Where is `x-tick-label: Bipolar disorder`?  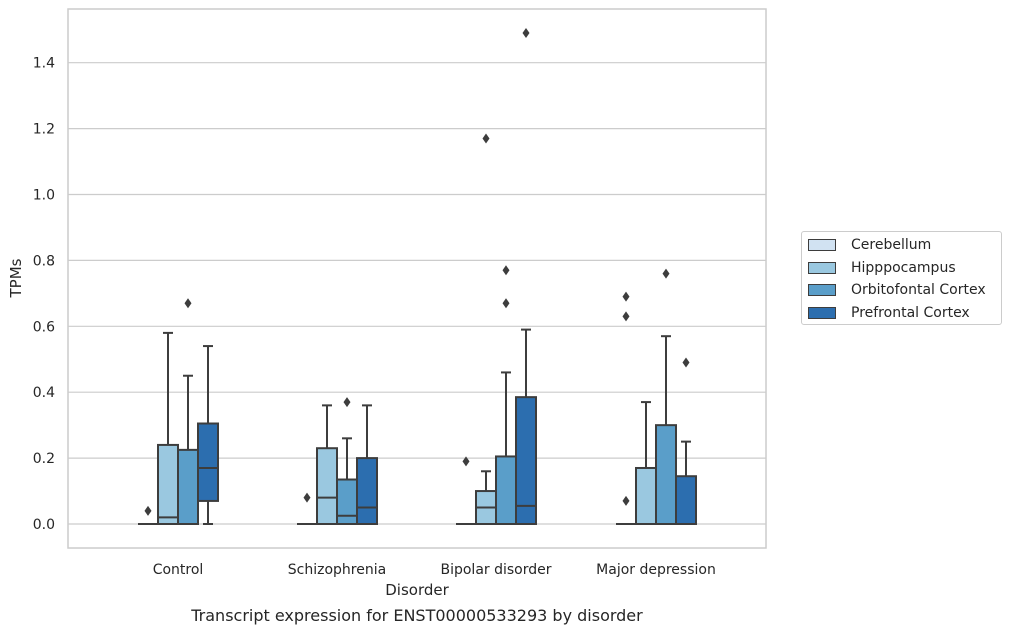
x-tick-label: Bipolar disorder is located at coordinates (495, 570).